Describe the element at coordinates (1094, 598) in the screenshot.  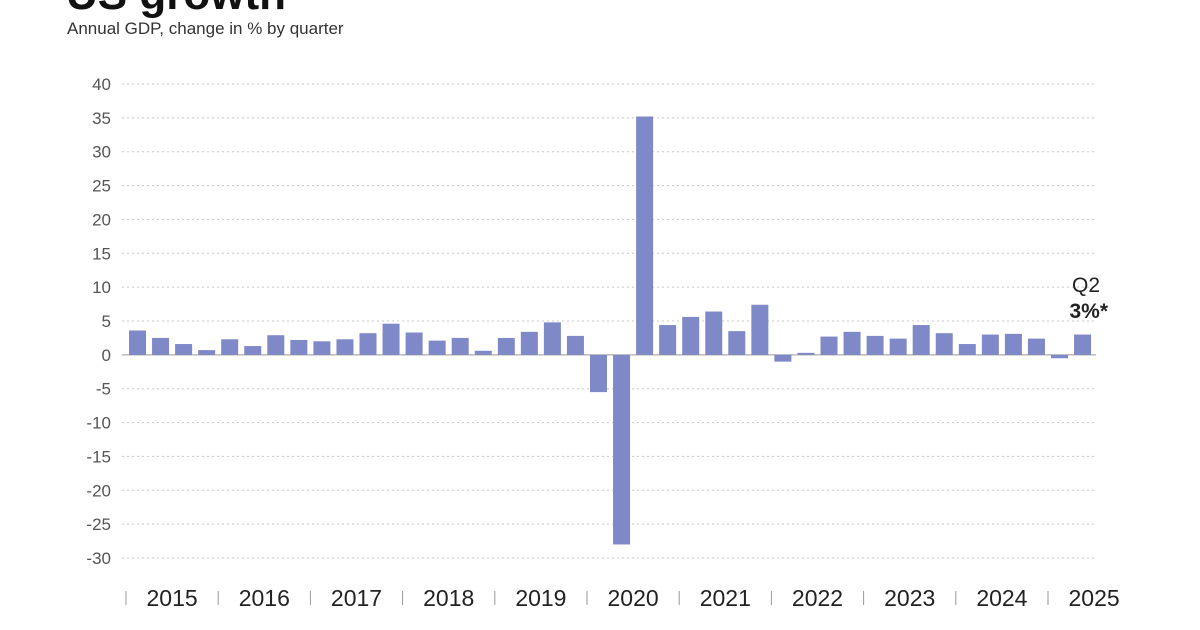
I see `x-tick-label: 2025` at that location.